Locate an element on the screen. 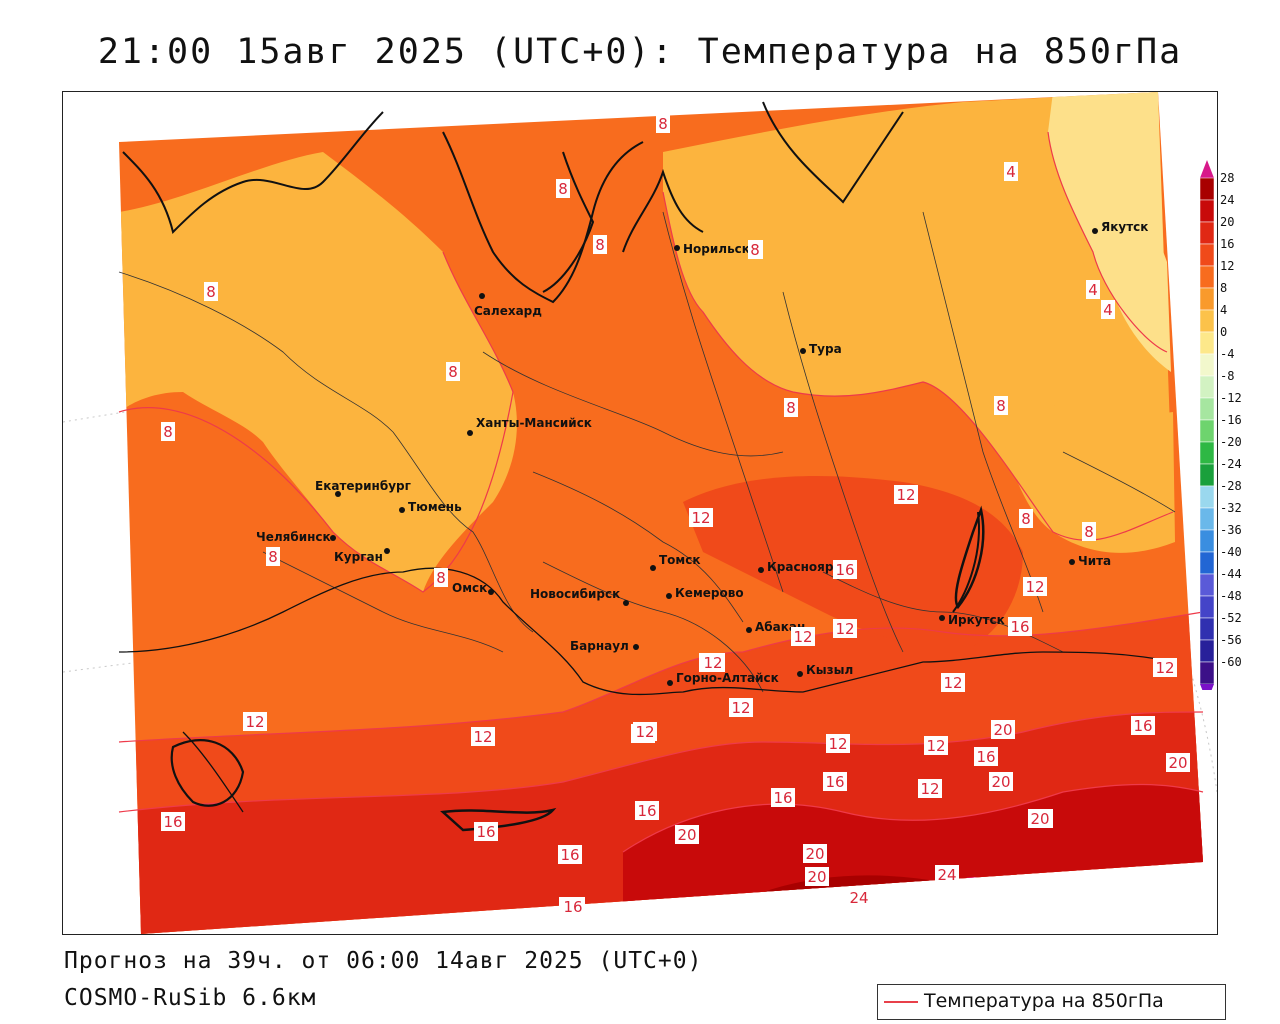 The height and width of the screenshot is (1024, 1280). svg-text: Челябинск is located at coordinates (293, 537).